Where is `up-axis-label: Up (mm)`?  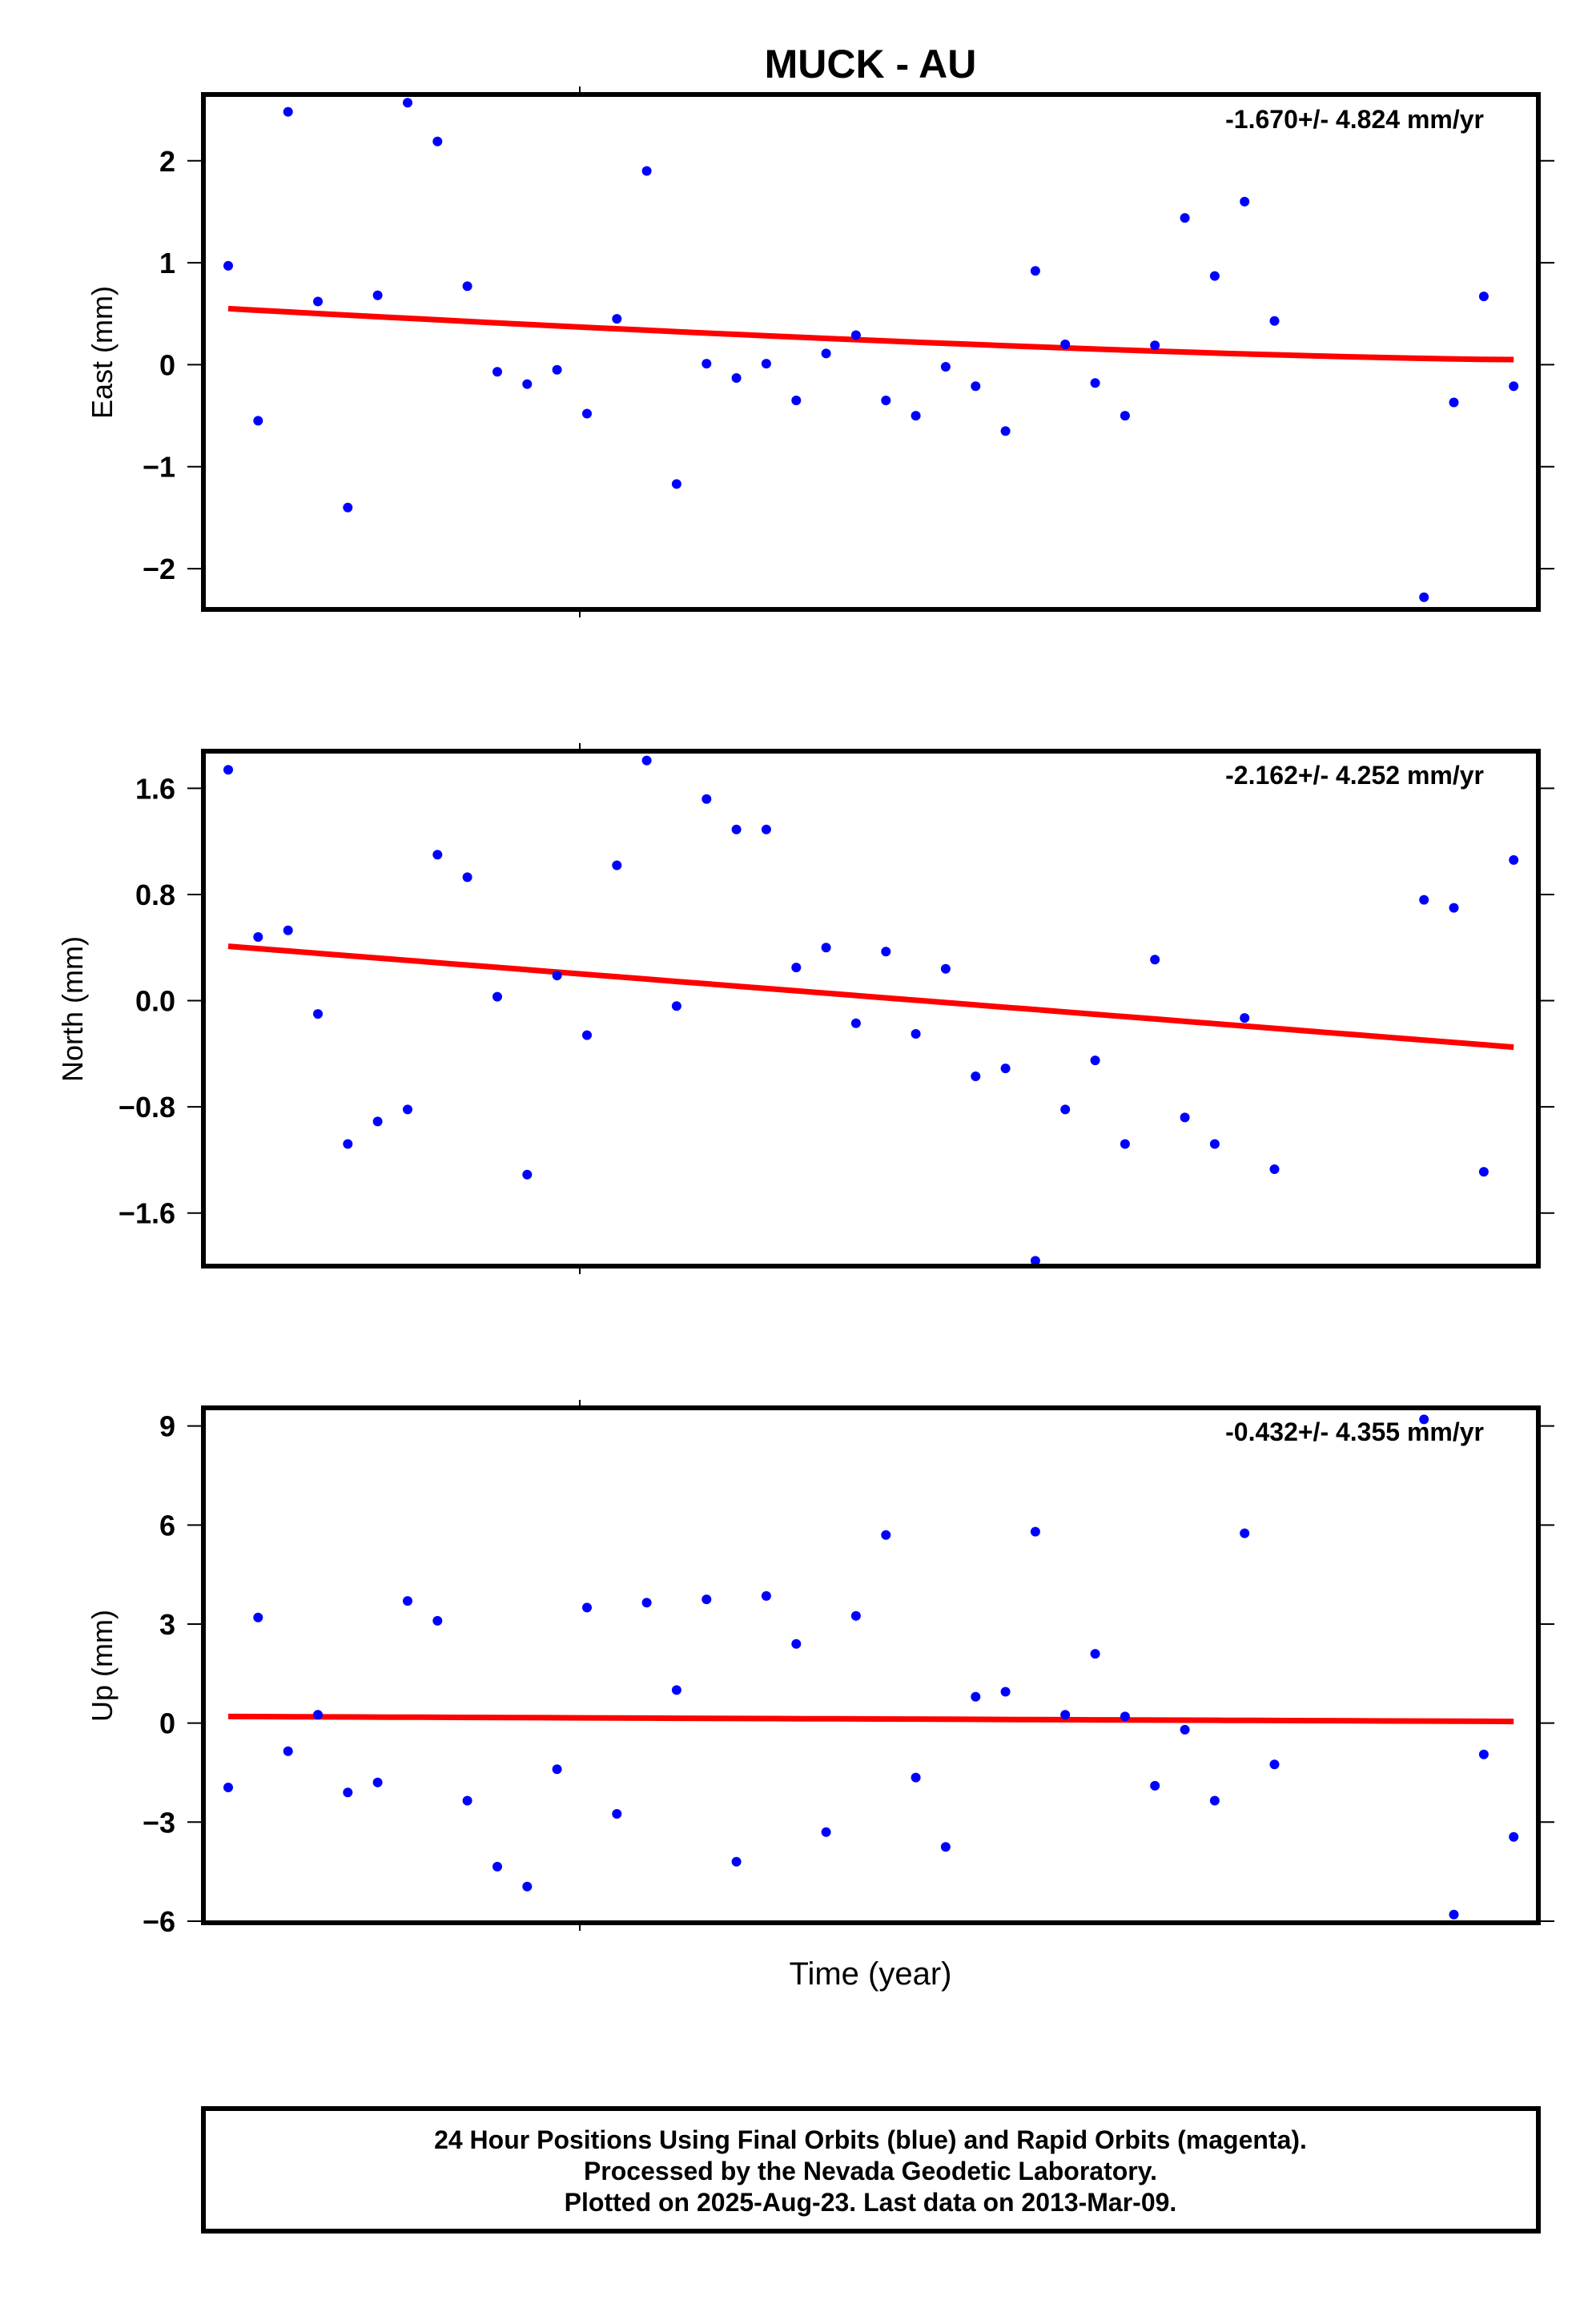 up-axis-label: Up (mm) is located at coordinates (103, 1666).